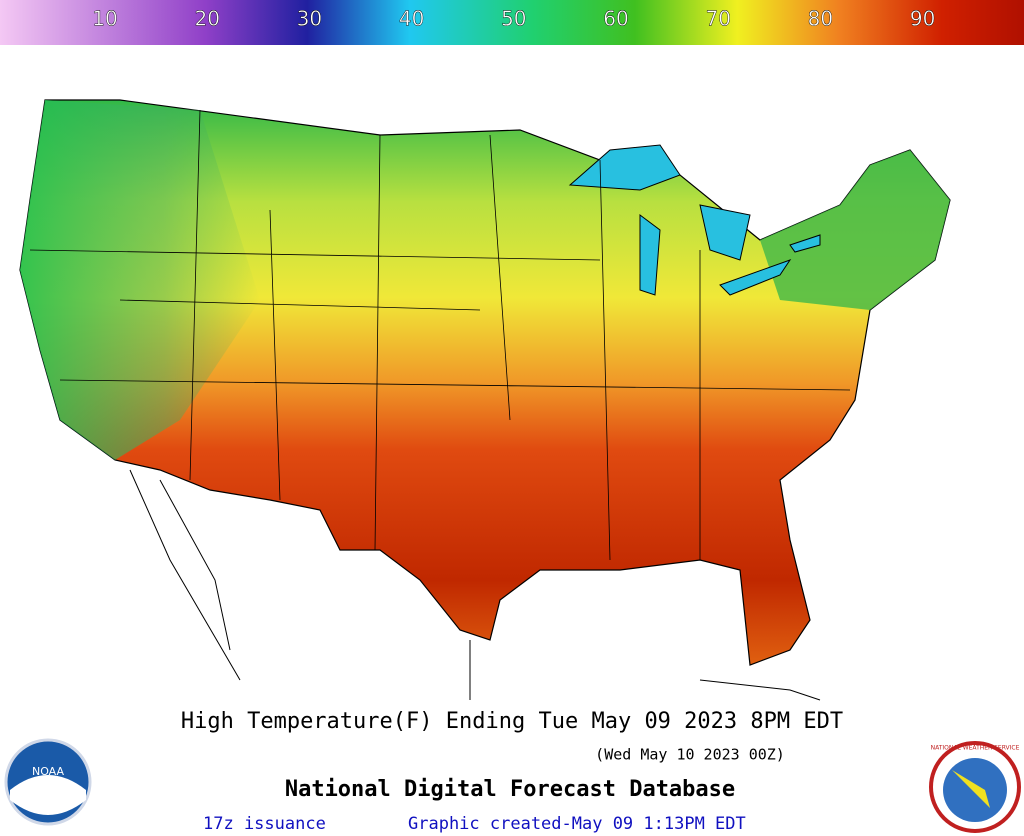 Image resolution: width=1024 pixels, height=836 pixels. Describe the element at coordinates (104, 19) in the screenshot. I see `legend-label: 10` at that location.